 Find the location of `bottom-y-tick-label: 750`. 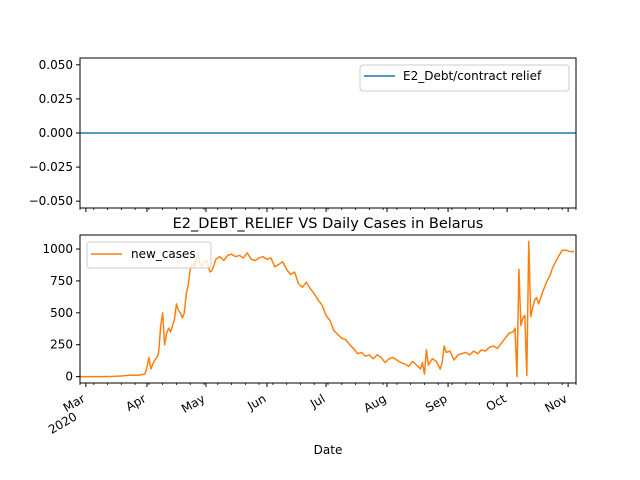

bottom-y-tick-label: 750 is located at coordinates (61, 281).